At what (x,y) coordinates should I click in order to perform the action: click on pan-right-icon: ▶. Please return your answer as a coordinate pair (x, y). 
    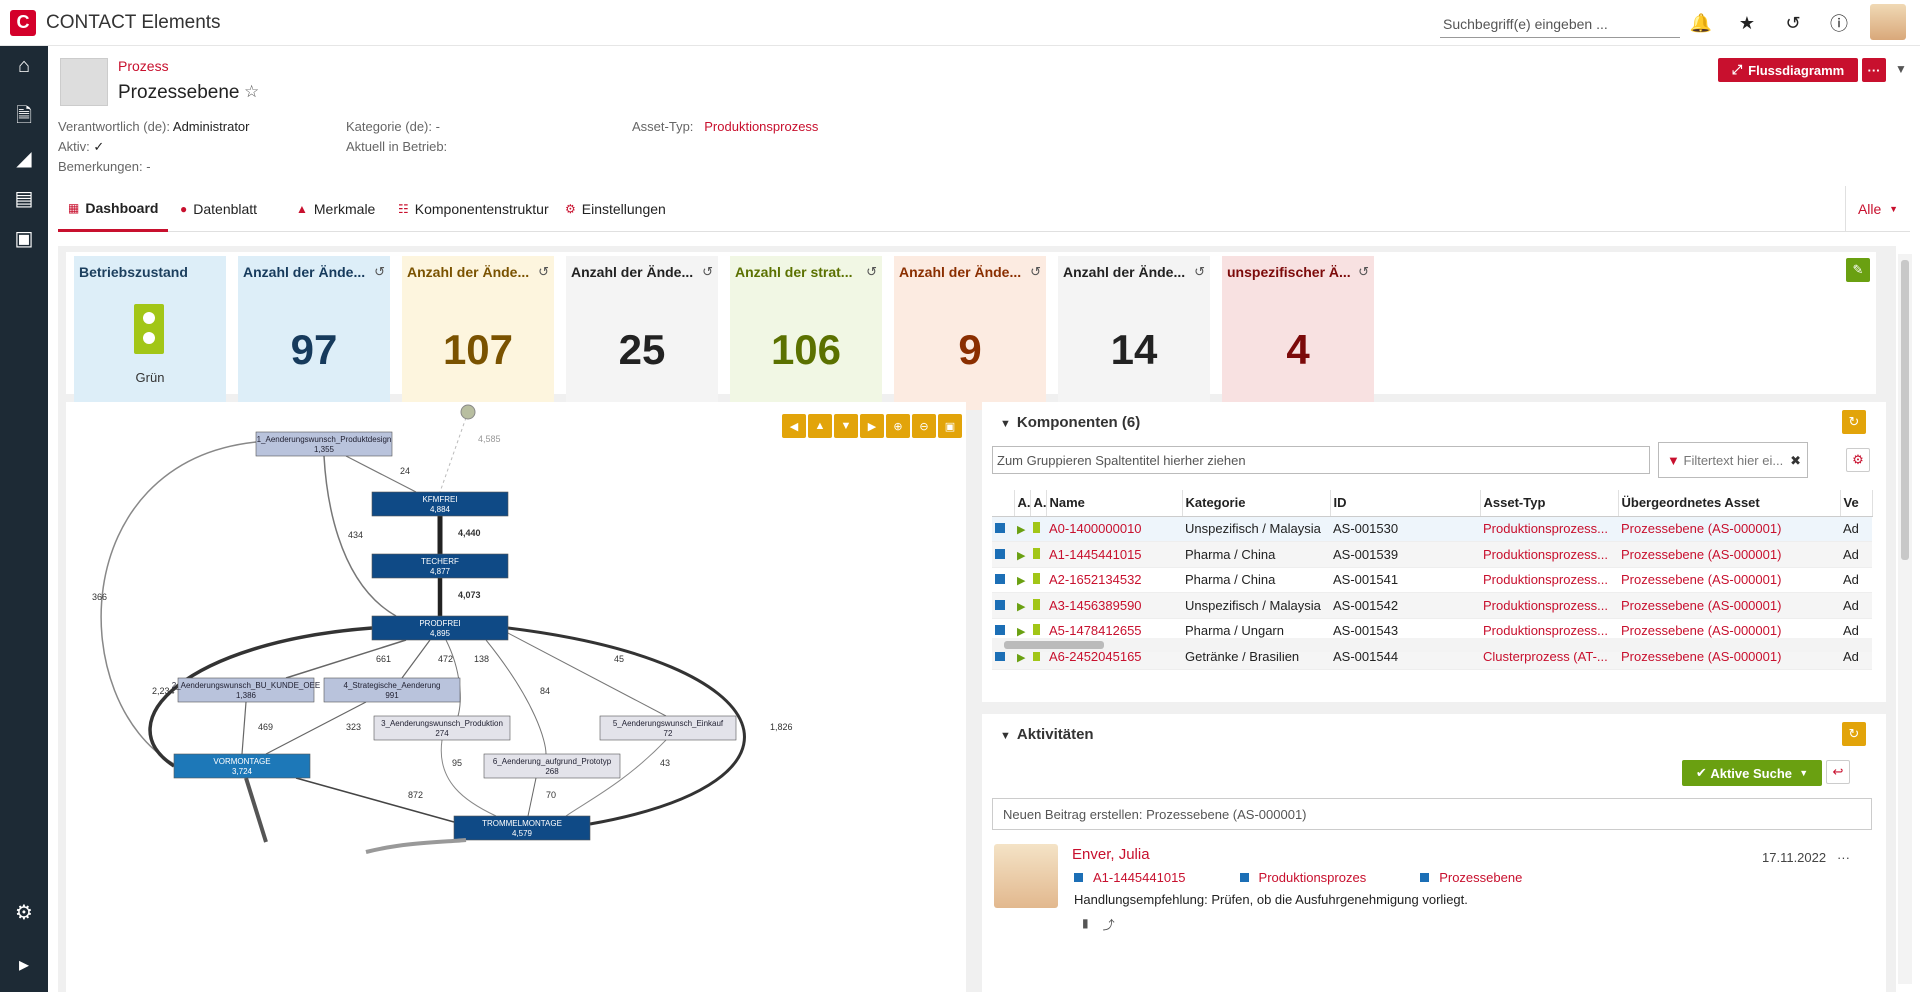
    Looking at the image, I should click on (872, 426).